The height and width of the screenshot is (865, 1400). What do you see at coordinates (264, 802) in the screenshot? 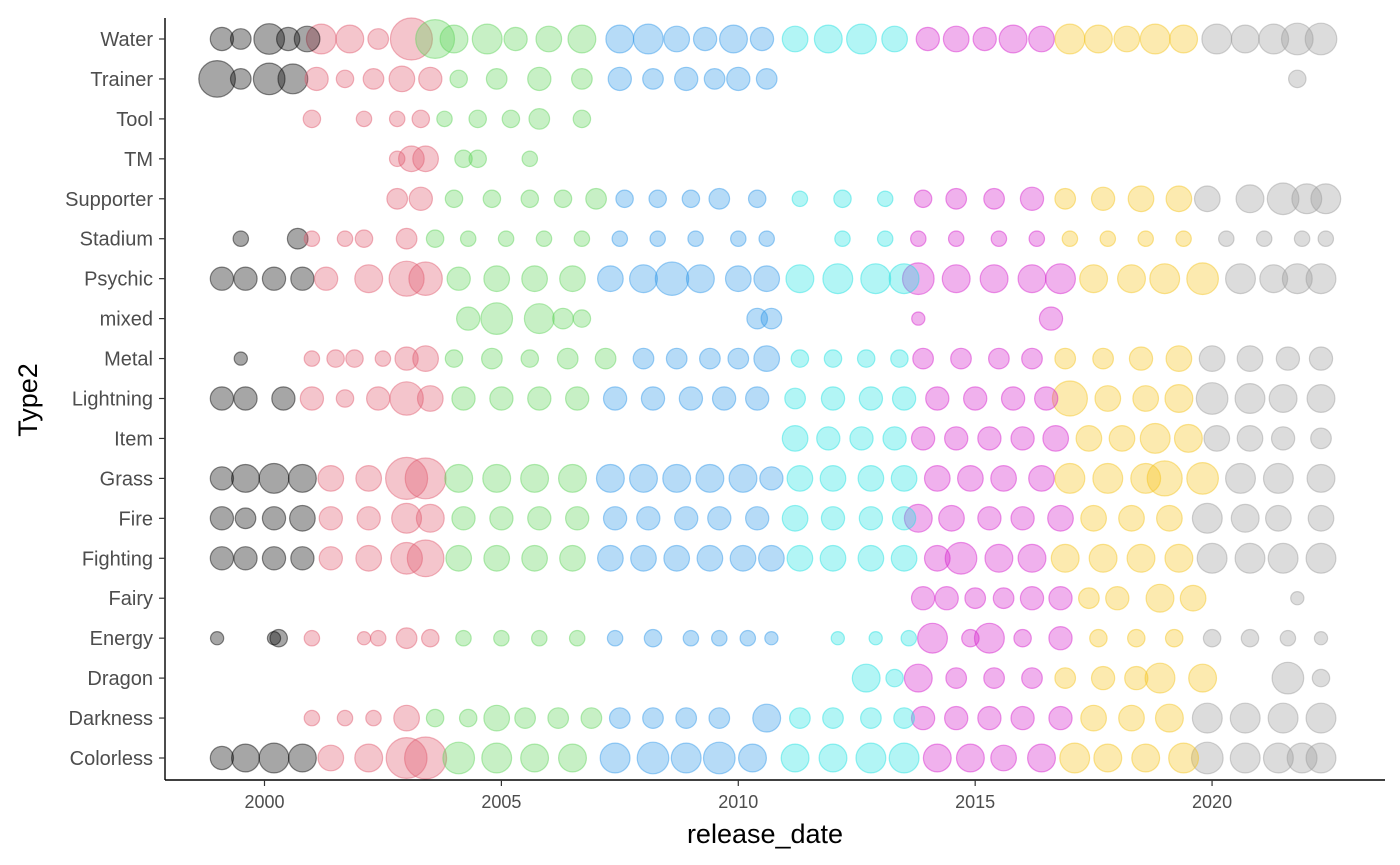
I see `x-tick-label: 2000` at bounding box center [264, 802].